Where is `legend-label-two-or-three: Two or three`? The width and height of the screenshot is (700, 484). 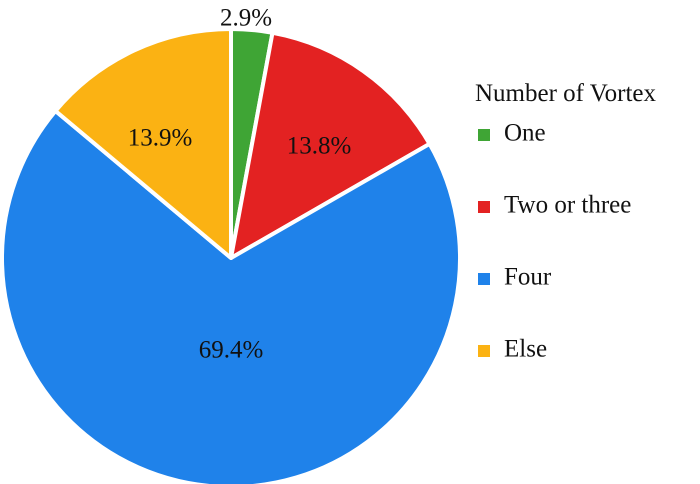 legend-label-two-or-three: Two or three is located at coordinates (567, 205).